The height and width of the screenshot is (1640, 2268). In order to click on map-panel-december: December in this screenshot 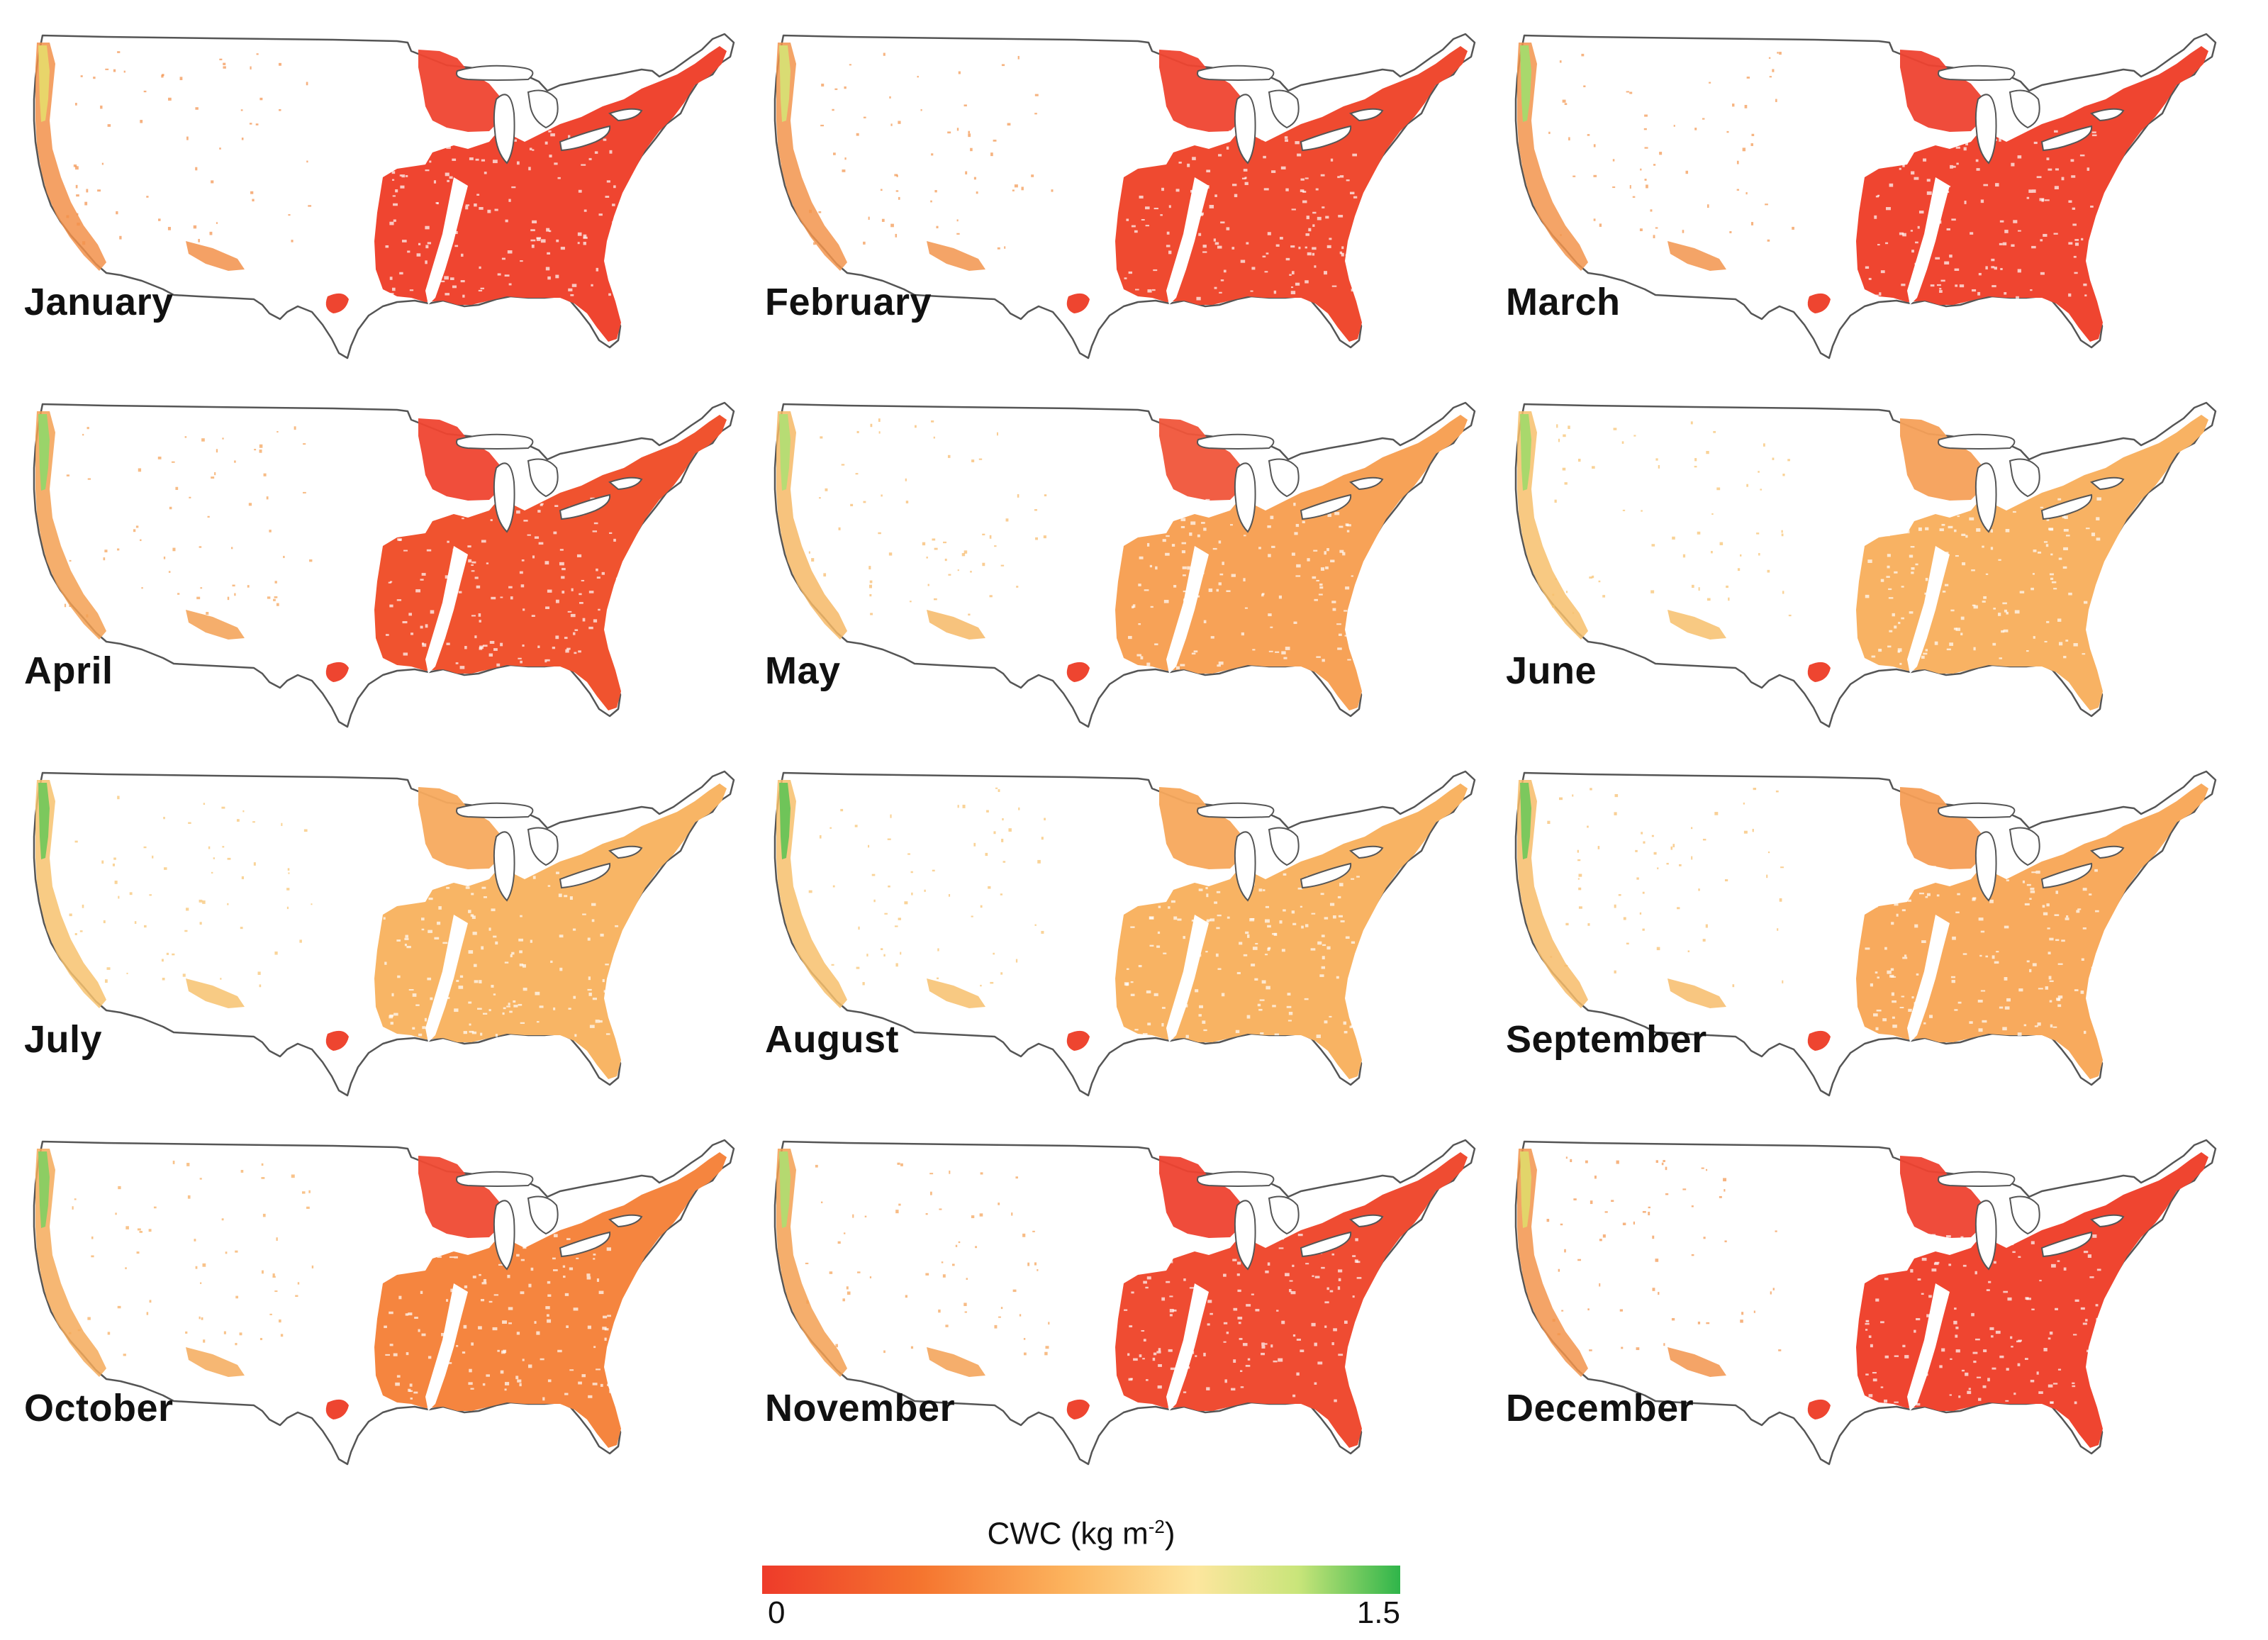, I will do `click(1850, 1286)`.